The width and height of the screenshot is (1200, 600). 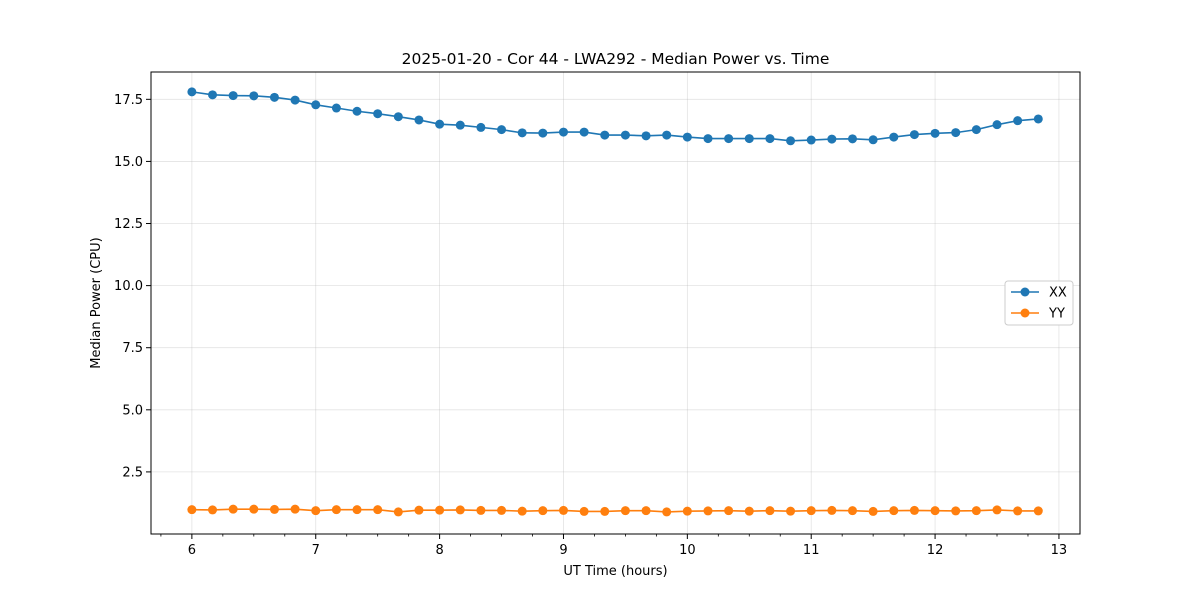 What do you see at coordinates (1059, 550) in the screenshot?
I see `x-tick-label: 13` at bounding box center [1059, 550].